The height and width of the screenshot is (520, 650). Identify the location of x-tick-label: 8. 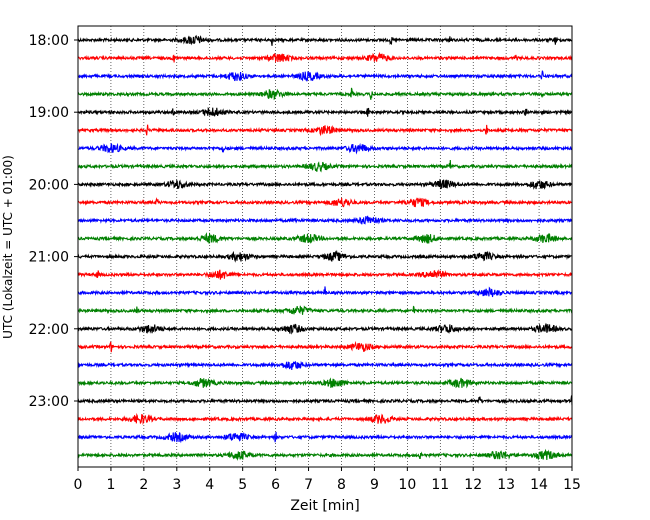
(341, 485).